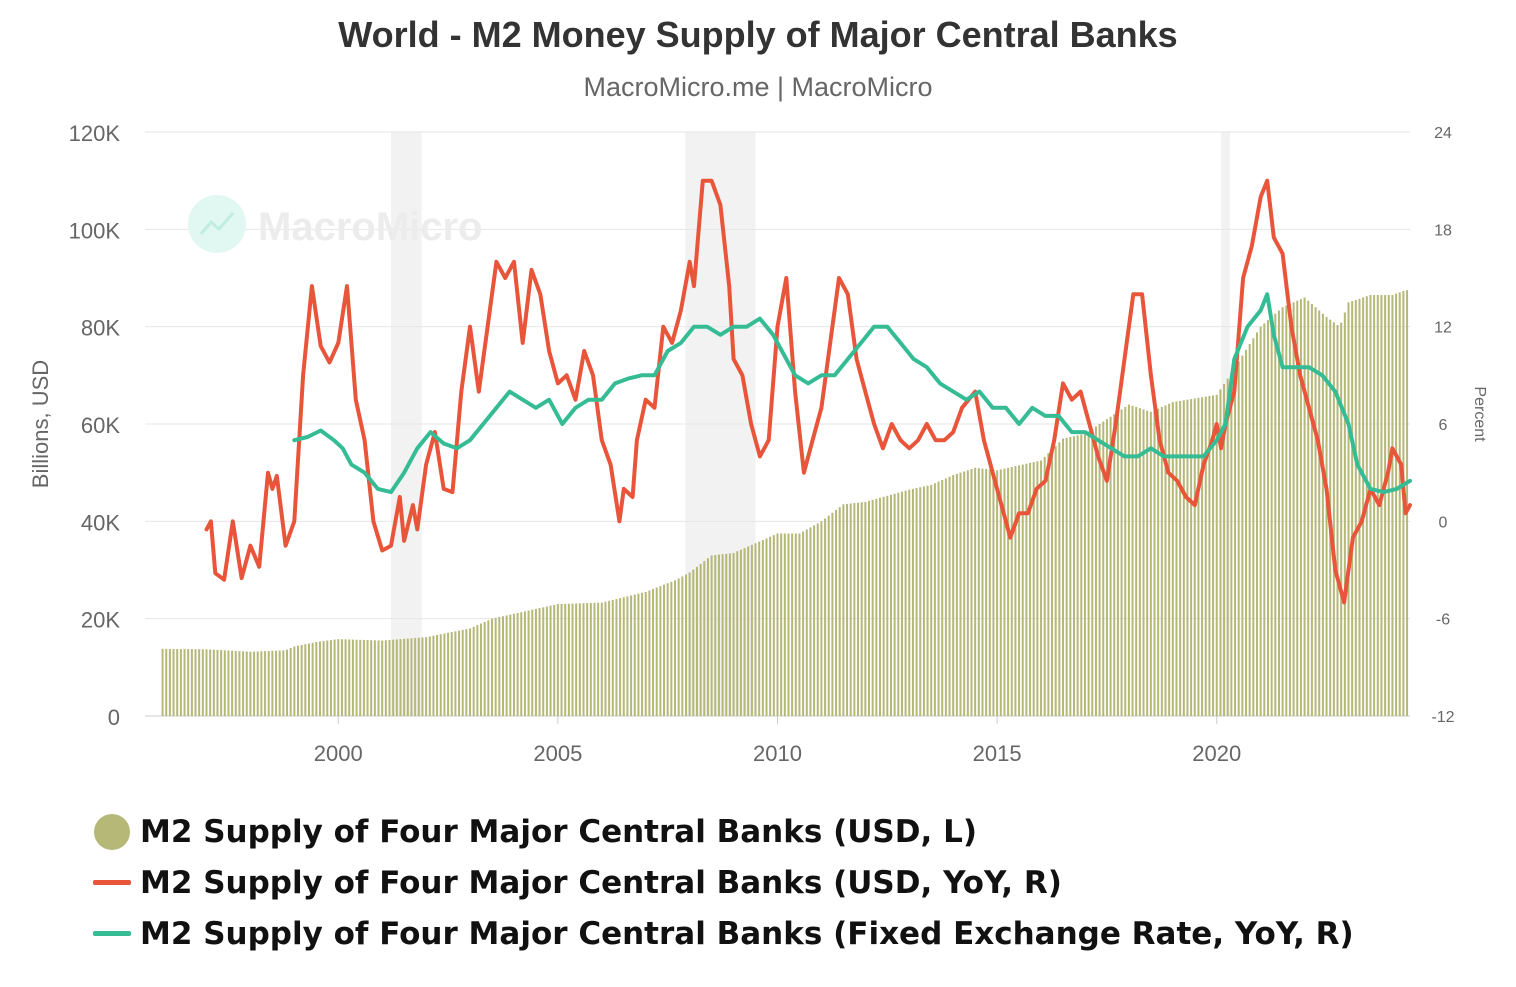 The width and height of the screenshot is (1516, 987). I want to click on chart-subtitle: MacroMicro.me | MacroMicro, so click(758, 87).